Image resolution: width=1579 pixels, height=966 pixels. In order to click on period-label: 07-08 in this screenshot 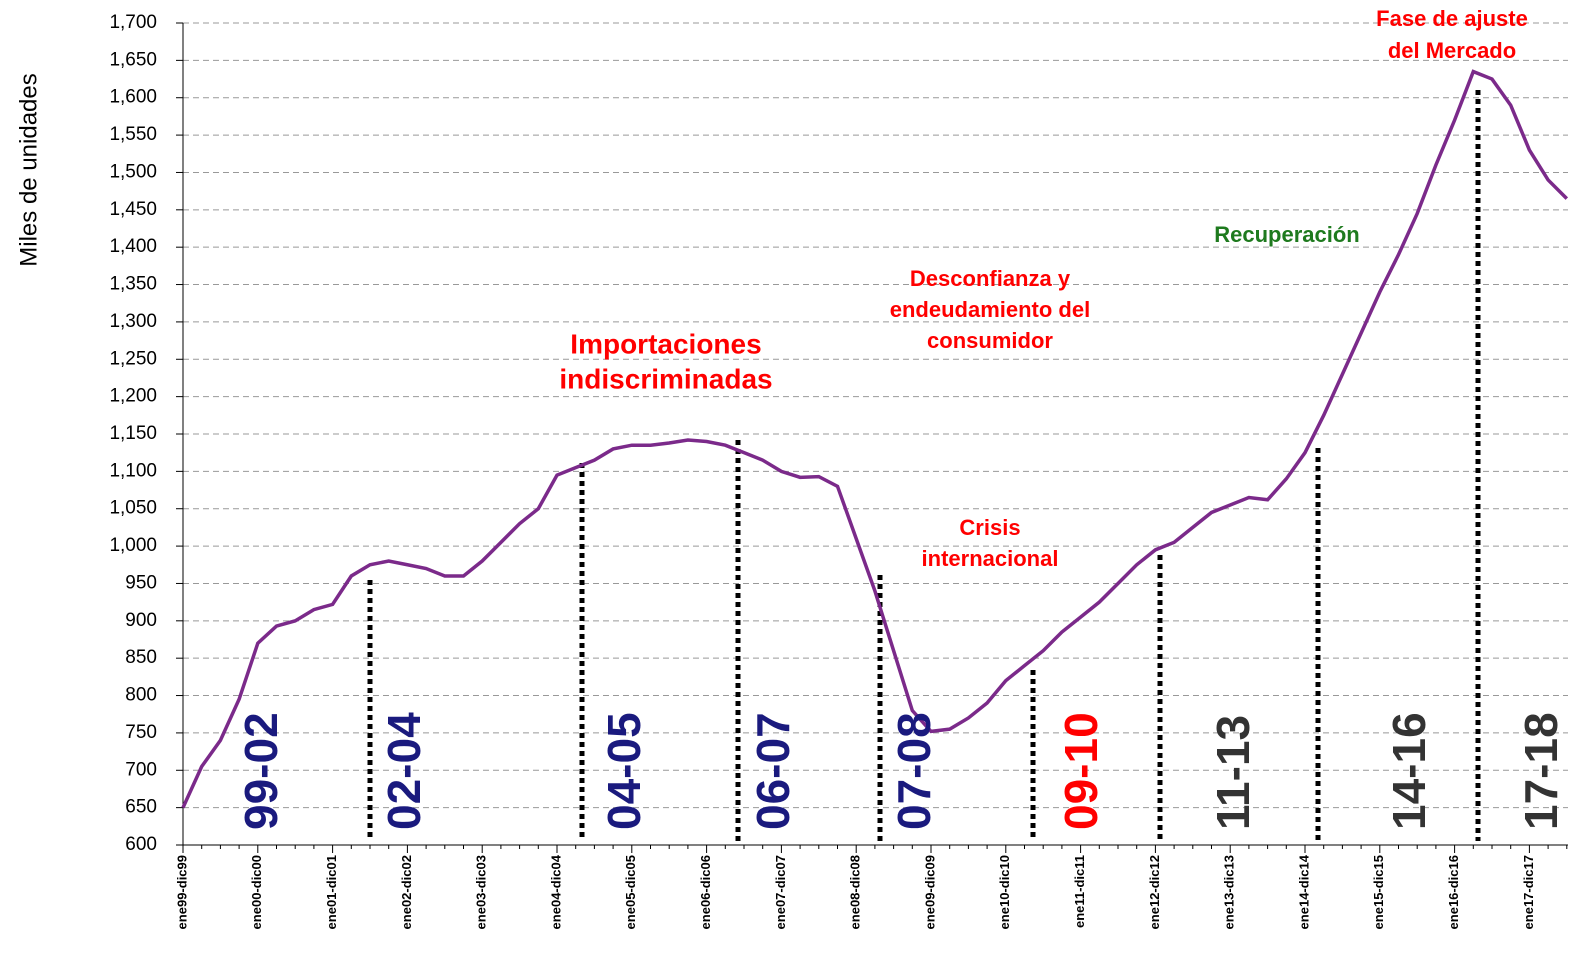, I will do `click(914, 771)`.